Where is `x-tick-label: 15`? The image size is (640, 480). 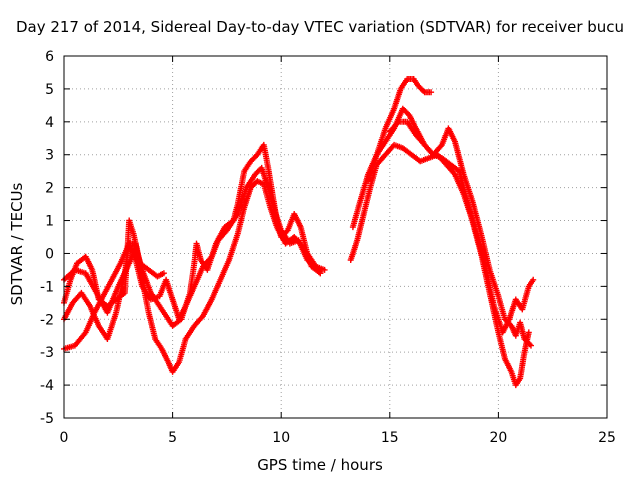
x-tick-label: 15 is located at coordinates (390, 438).